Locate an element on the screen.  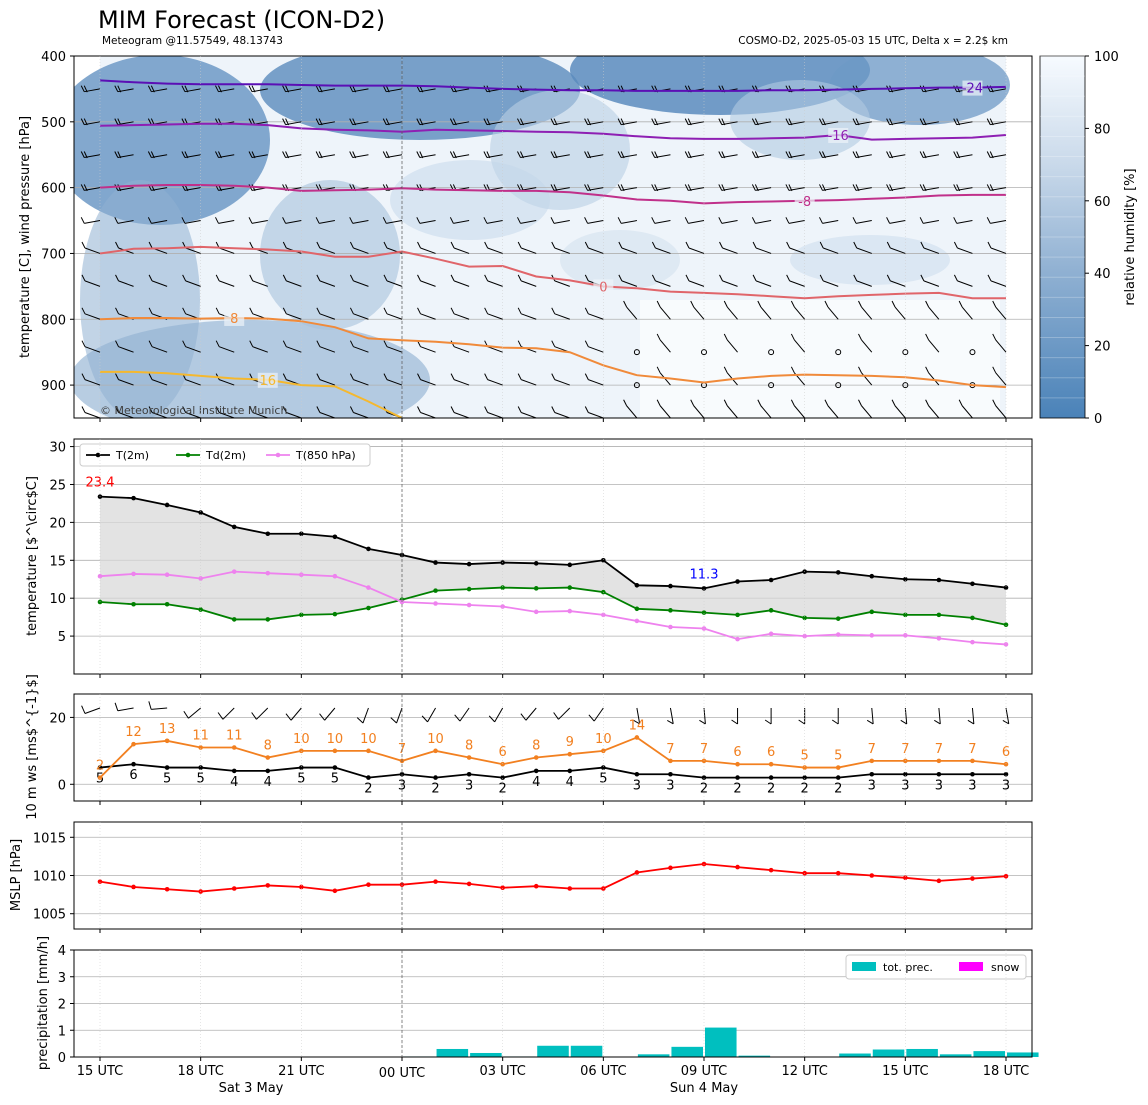
data-label: 7 is located at coordinates (972, 749).